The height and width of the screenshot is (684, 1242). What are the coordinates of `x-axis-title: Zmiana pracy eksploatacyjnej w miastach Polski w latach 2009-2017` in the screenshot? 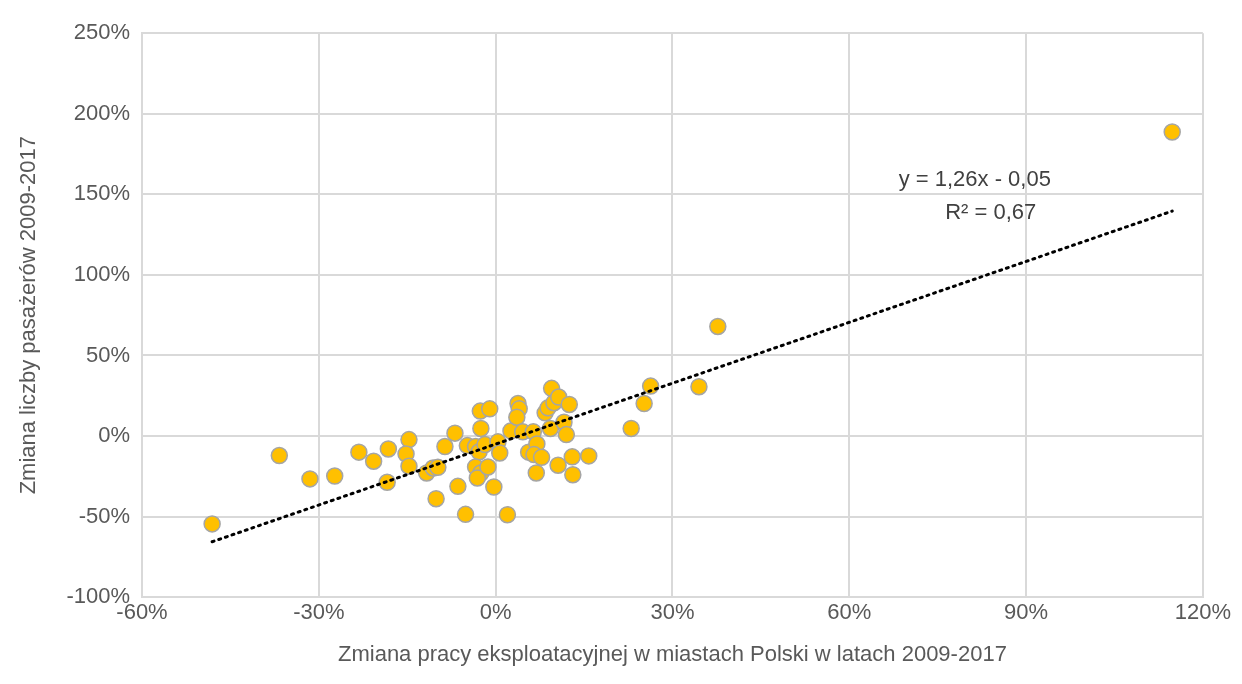 It's located at (672, 653).